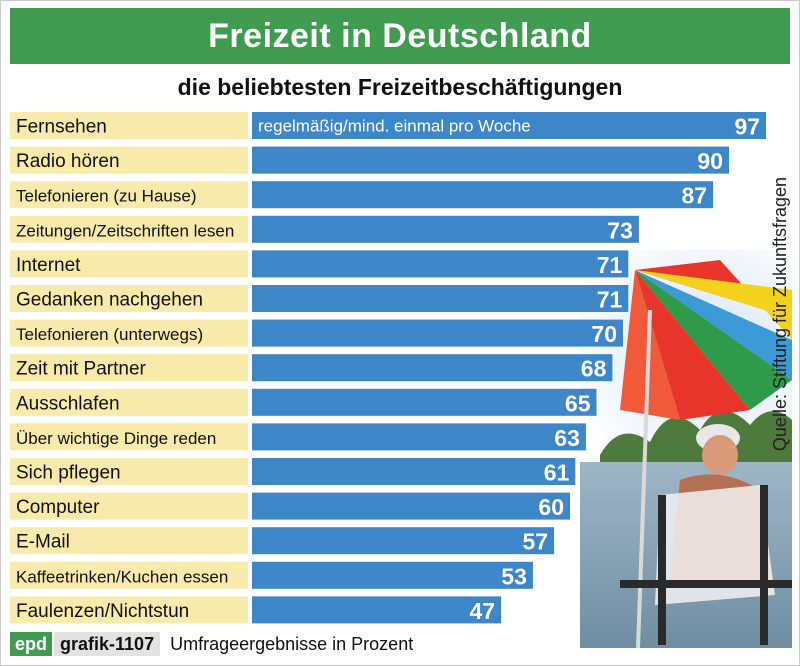  I want to click on source-note: Quelle: Stiftung für Zukunftsfragen, so click(780, 314).